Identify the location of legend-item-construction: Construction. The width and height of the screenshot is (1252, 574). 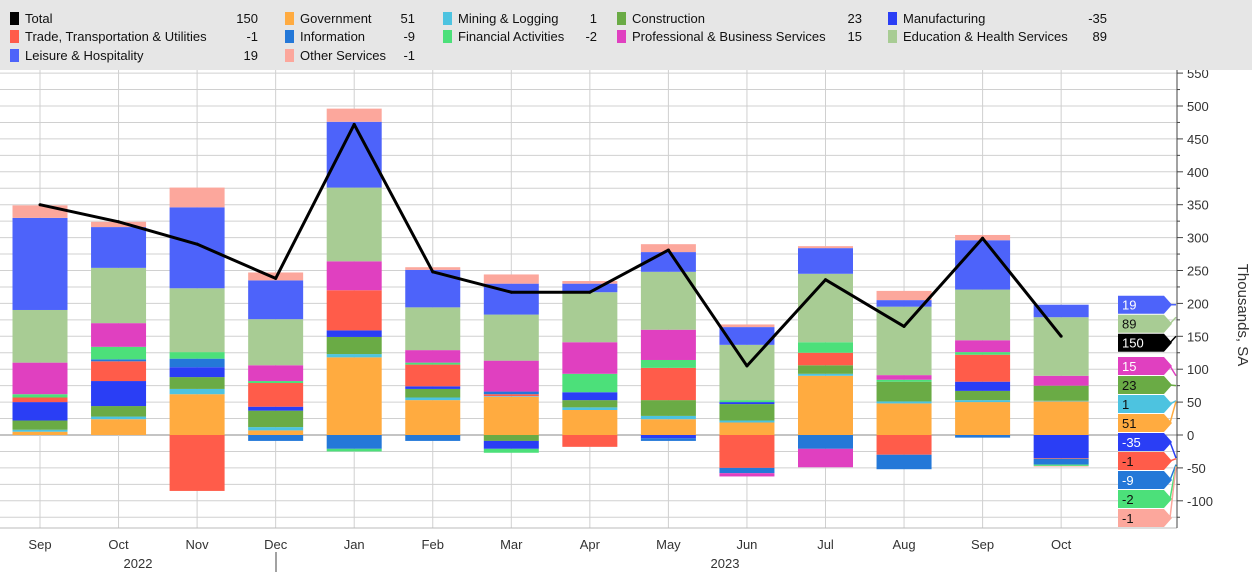
(661, 18).